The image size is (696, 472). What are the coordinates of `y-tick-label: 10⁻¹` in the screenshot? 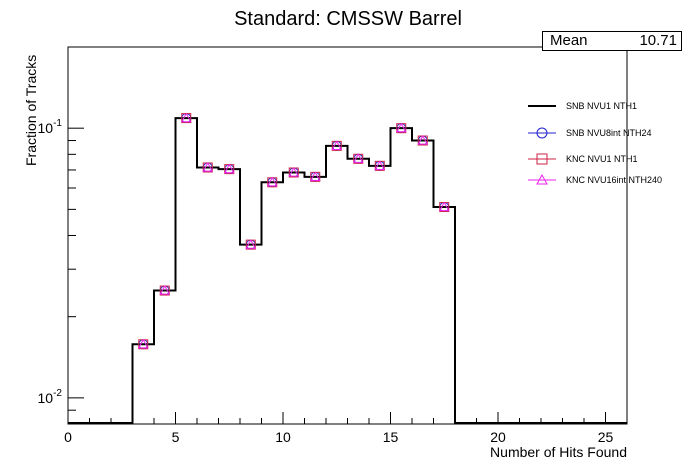 It's located at (50, 127).